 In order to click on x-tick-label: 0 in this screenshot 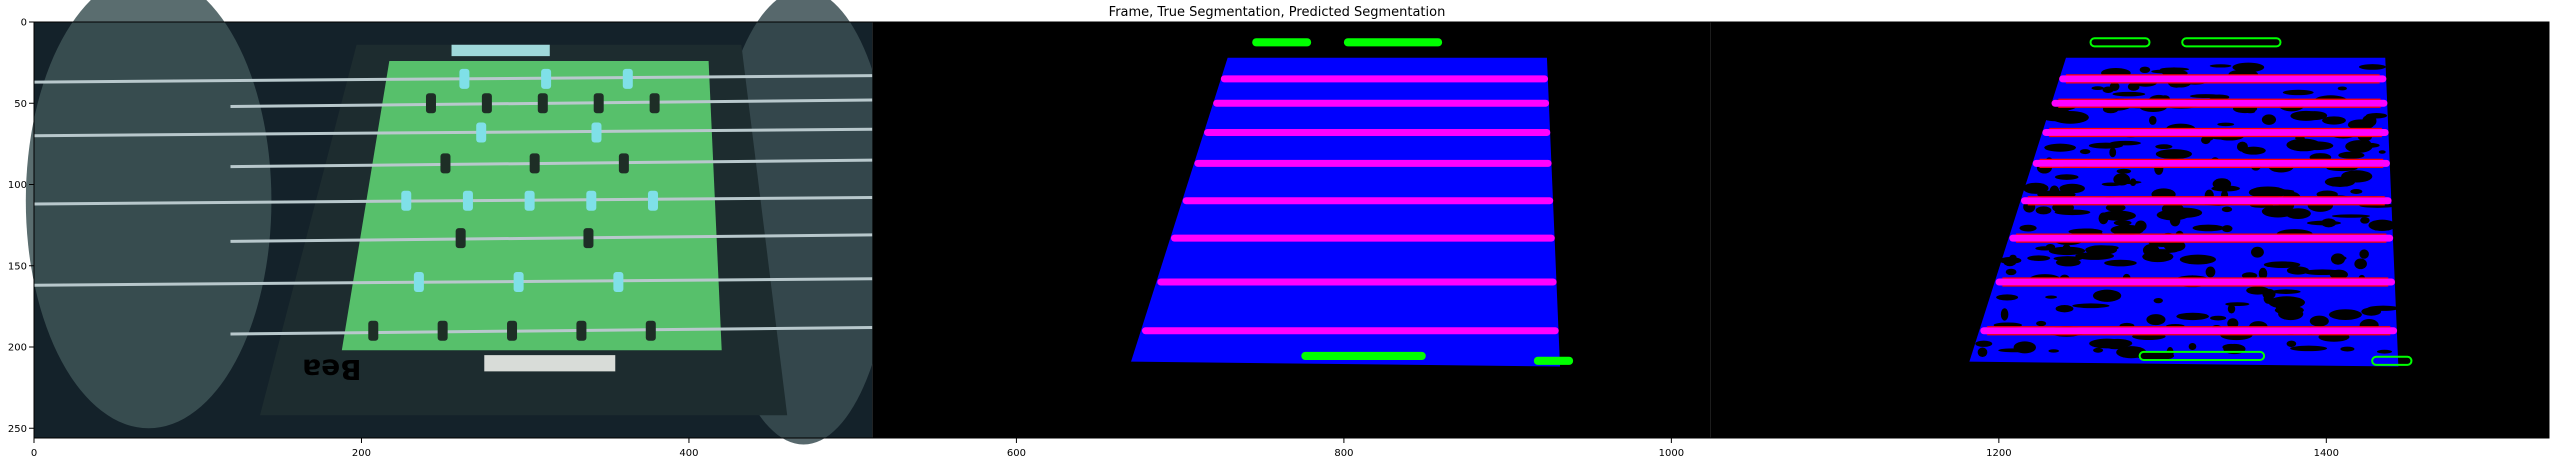, I will do `click(34, 453)`.